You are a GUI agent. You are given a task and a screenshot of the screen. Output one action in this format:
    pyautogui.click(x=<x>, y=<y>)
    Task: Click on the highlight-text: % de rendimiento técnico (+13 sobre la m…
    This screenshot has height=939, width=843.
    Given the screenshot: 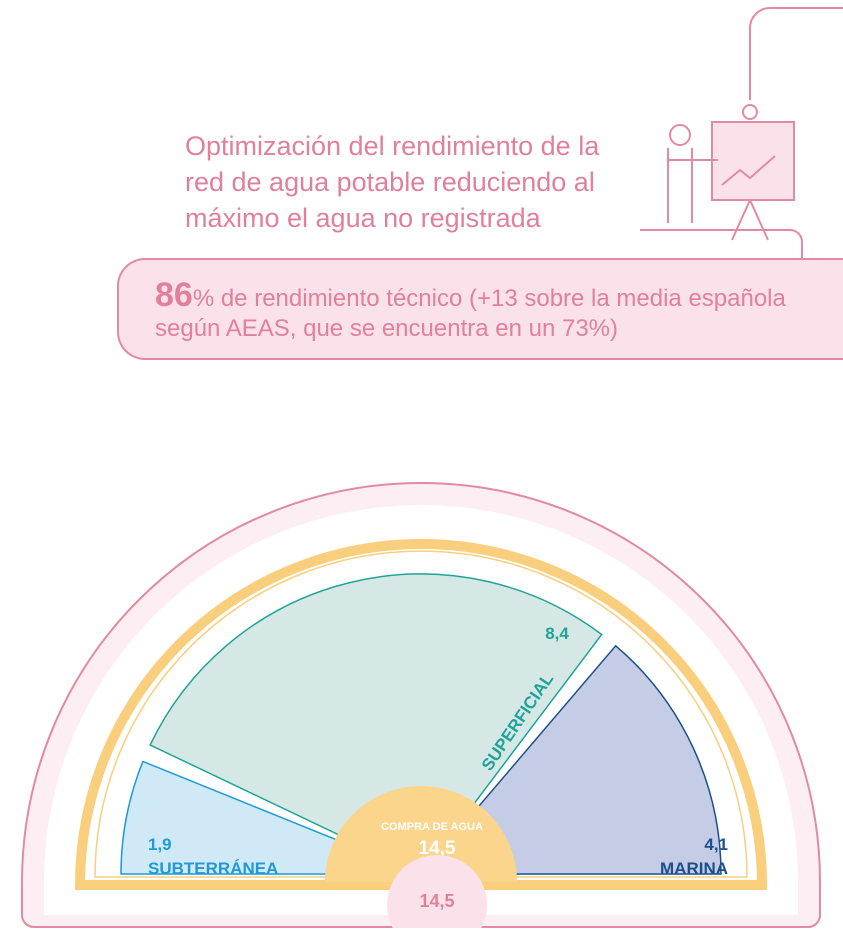 What is the action you would take?
    pyautogui.click(x=470, y=313)
    